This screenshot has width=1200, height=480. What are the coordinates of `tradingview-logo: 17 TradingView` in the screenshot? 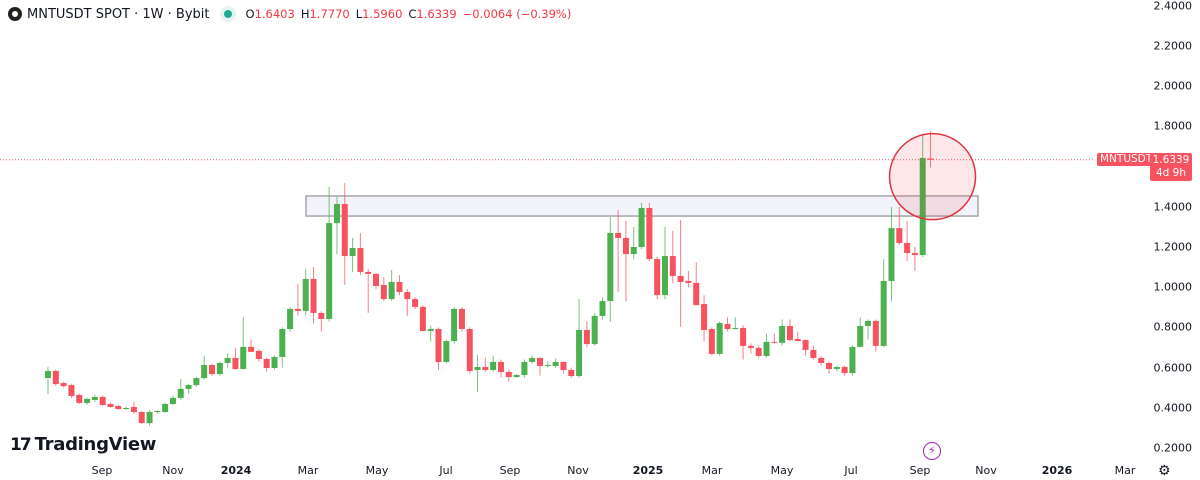 It's located at (83, 444).